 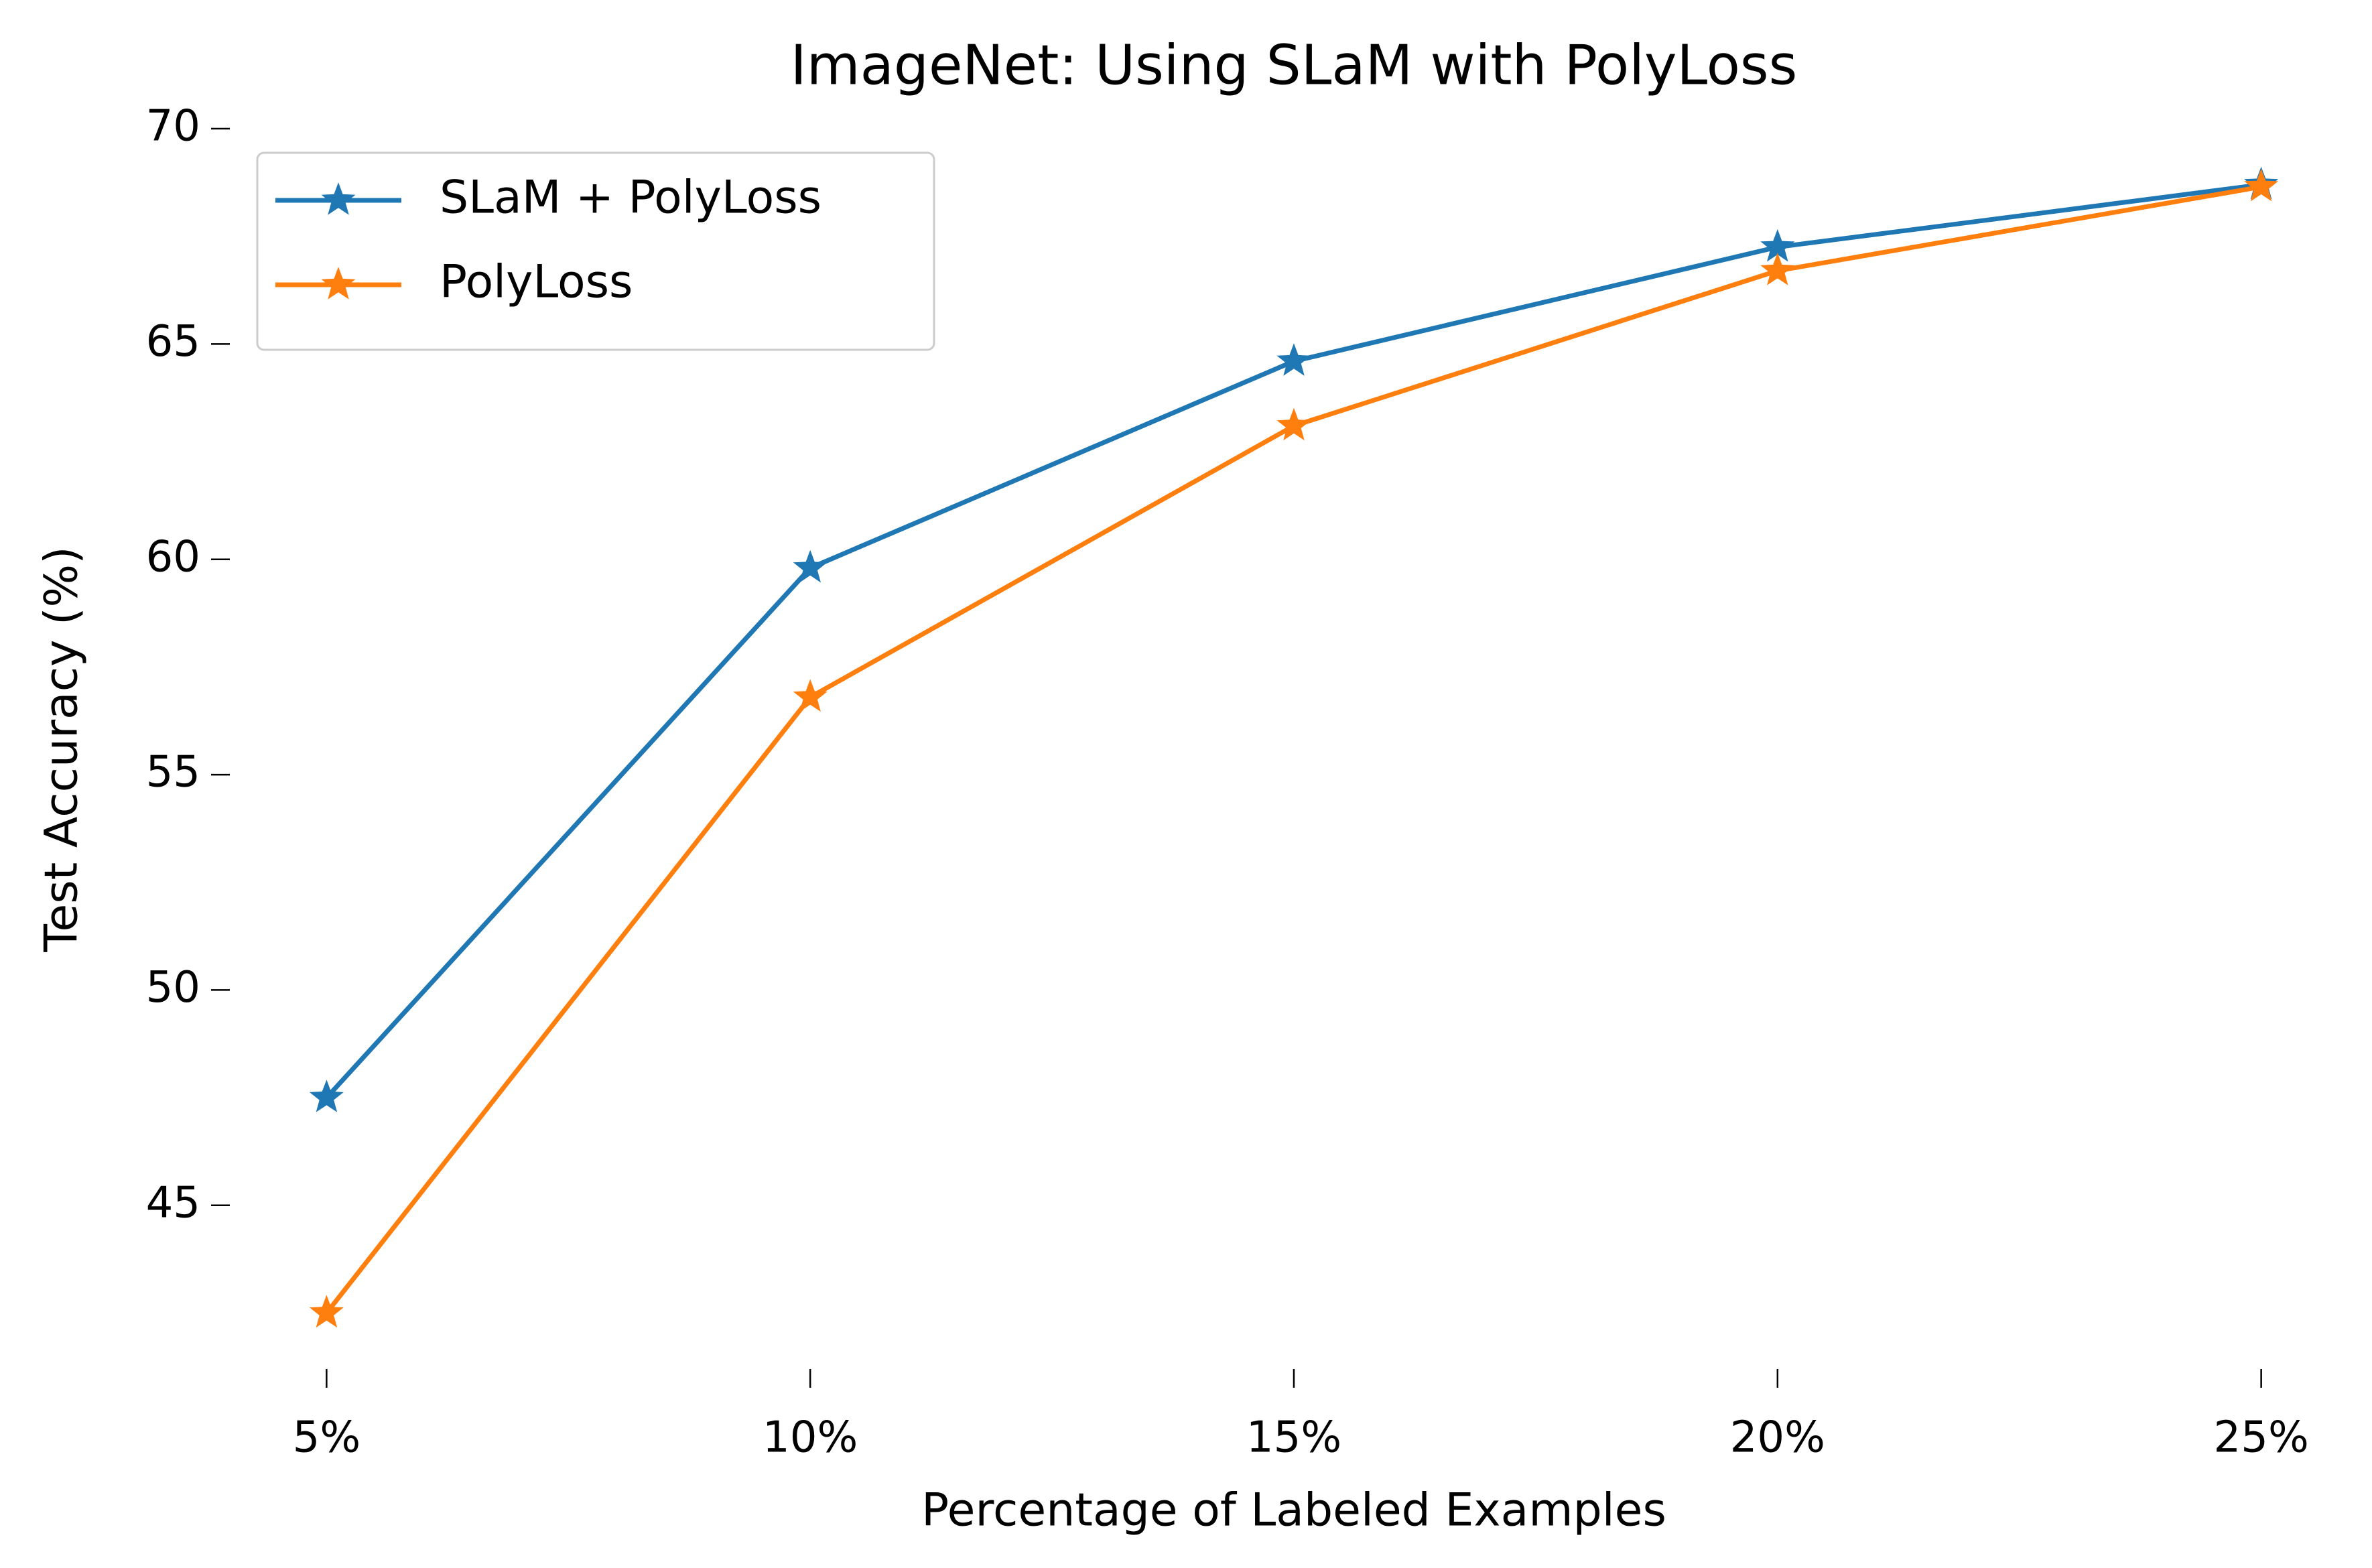 What do you see at coordinates (596, 251) in the screenshot?
I see `legend-box` at bounding box center [596, 251].